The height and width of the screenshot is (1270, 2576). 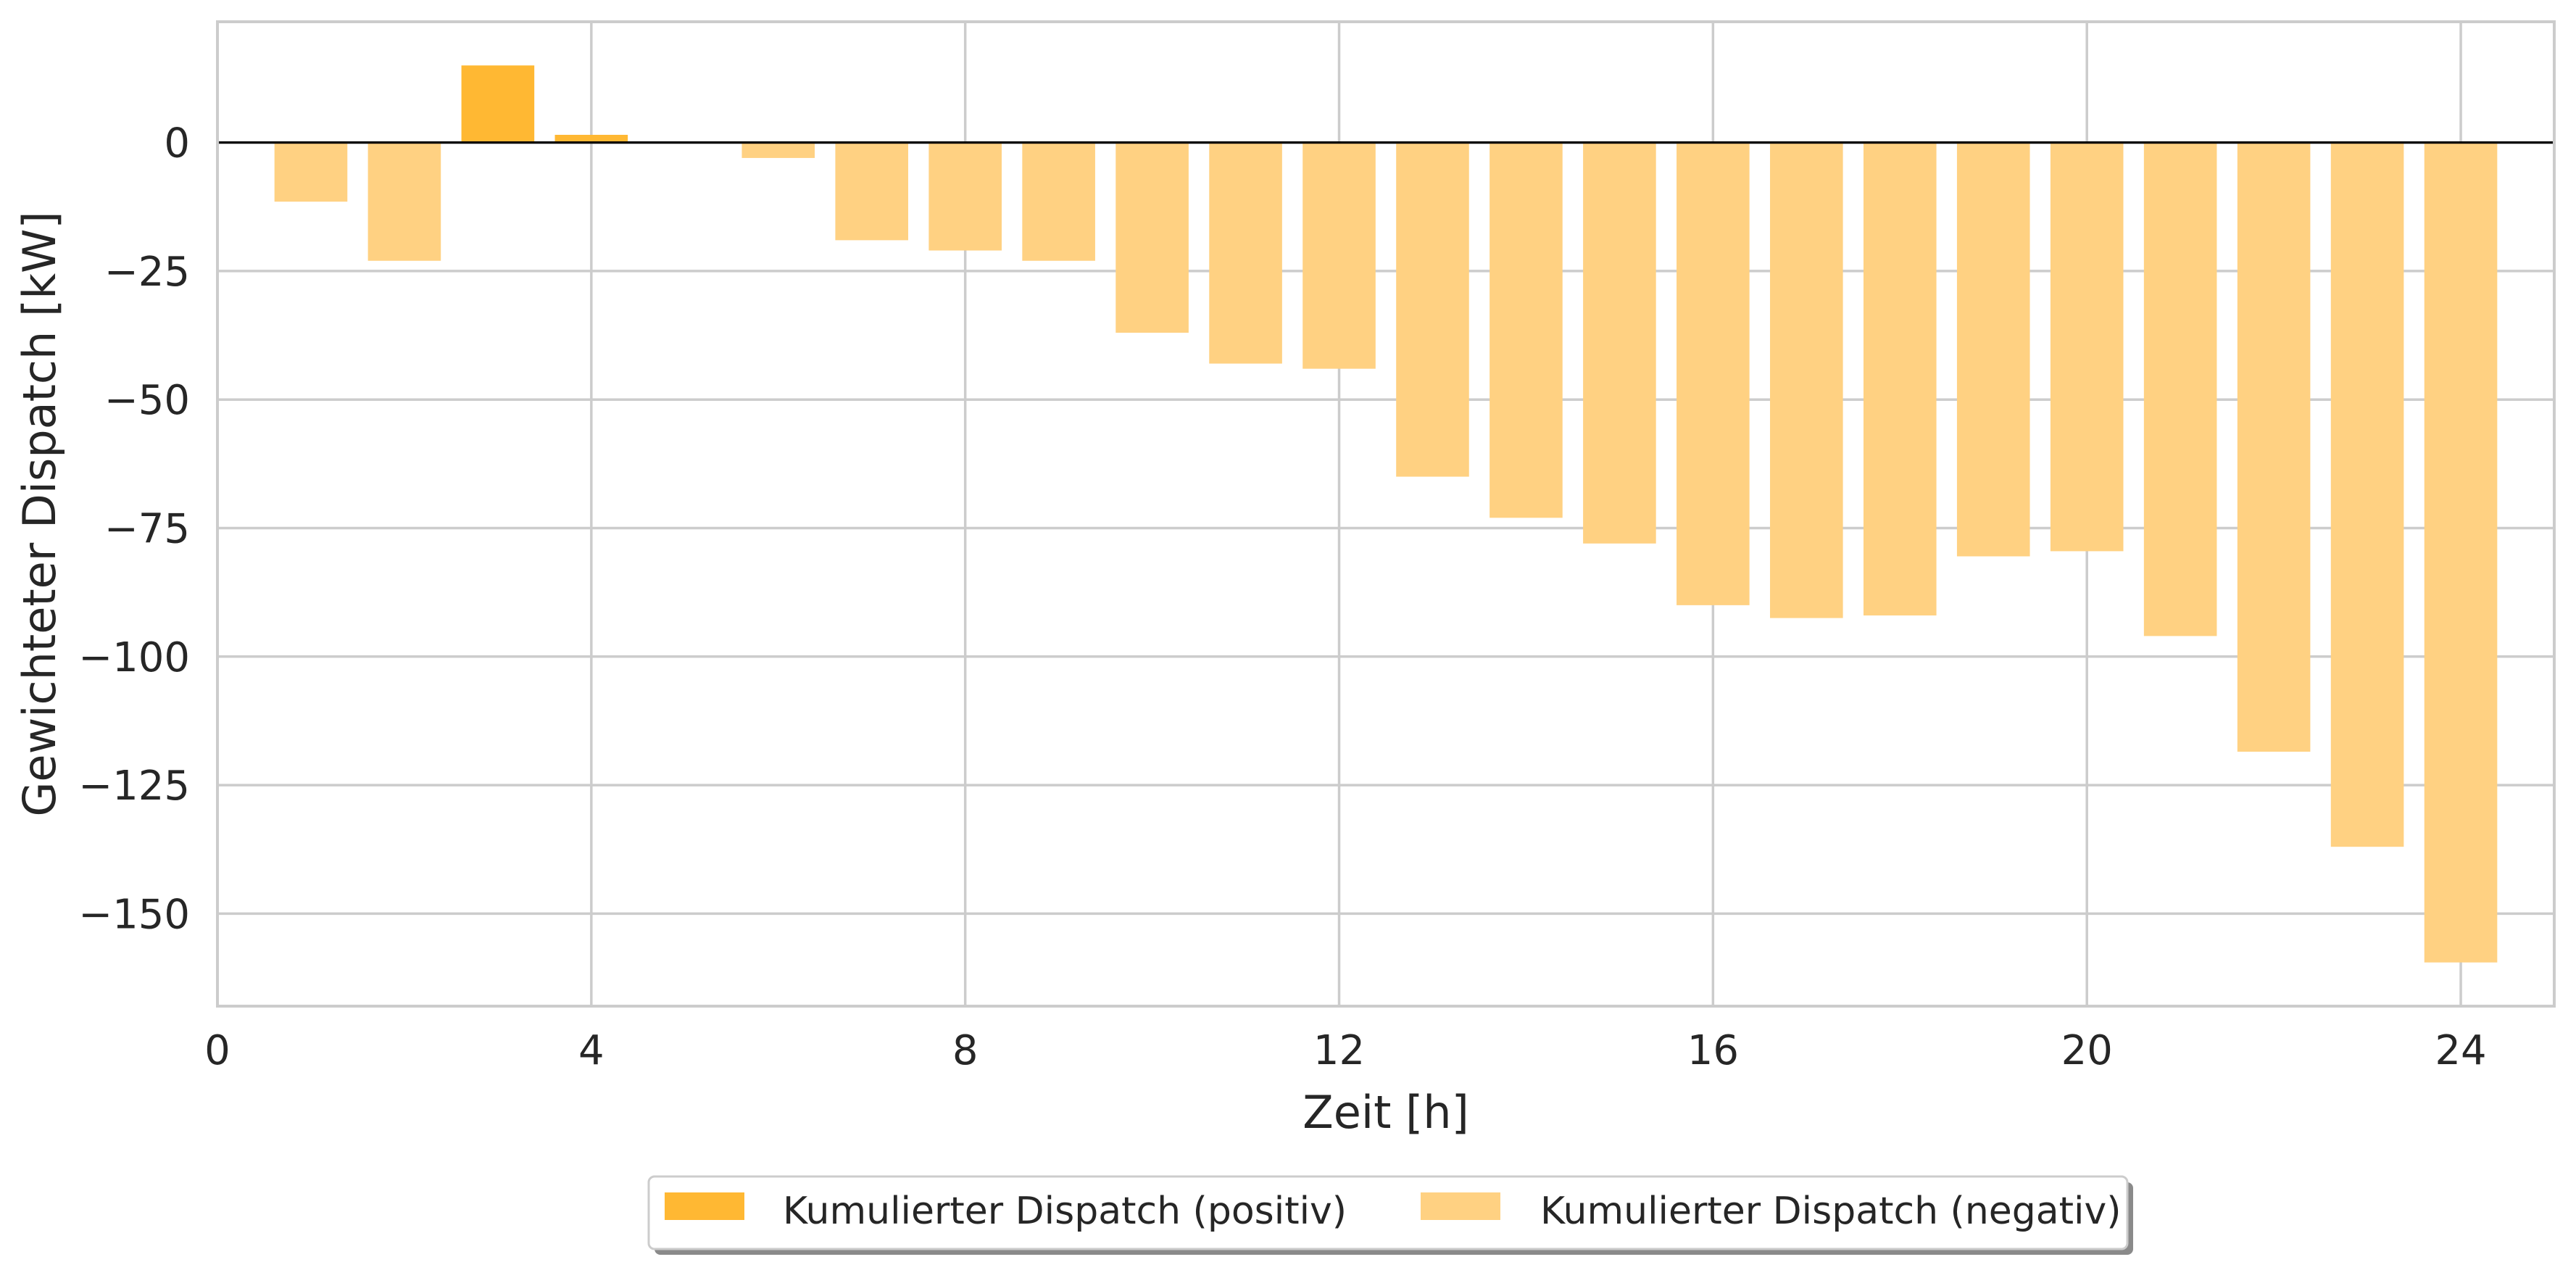 I want to click on y-axis-label: Gewichteter Dispatch [kW], so click(x=39, y=513).